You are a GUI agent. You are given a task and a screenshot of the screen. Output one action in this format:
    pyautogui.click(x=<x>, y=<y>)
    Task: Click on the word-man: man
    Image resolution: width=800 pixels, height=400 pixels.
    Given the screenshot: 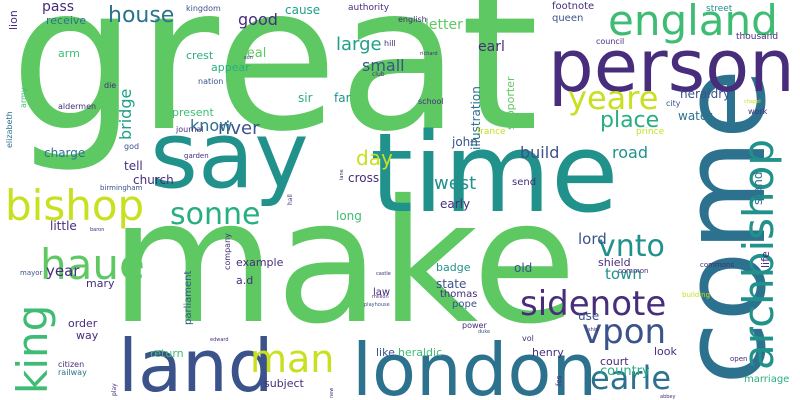 What is the action you would take?
    pyautogui.click(x=292, y=359)
    